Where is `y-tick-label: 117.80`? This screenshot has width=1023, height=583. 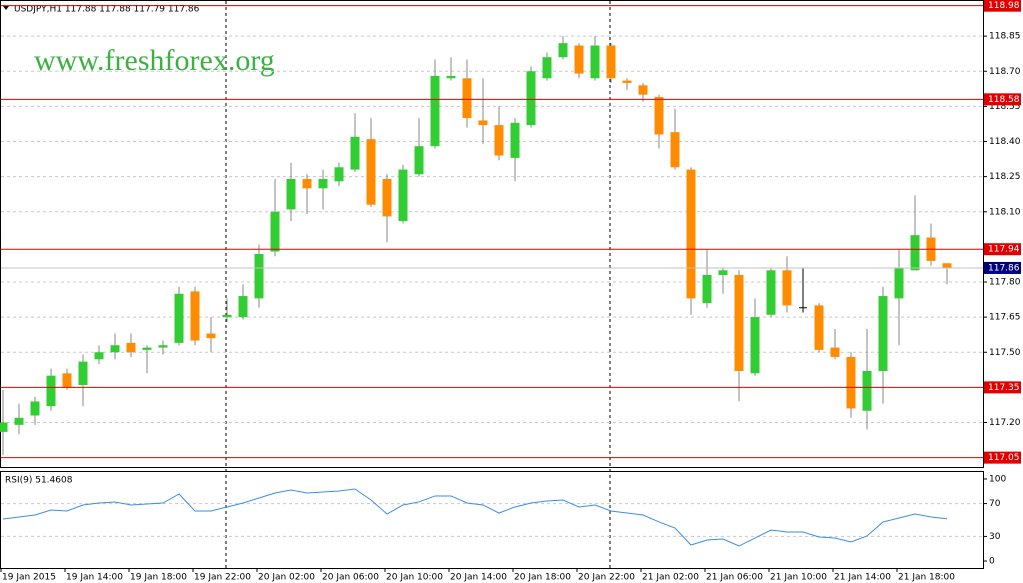
y-tick-label: 117.80 is located at coordinates (1005, 283).